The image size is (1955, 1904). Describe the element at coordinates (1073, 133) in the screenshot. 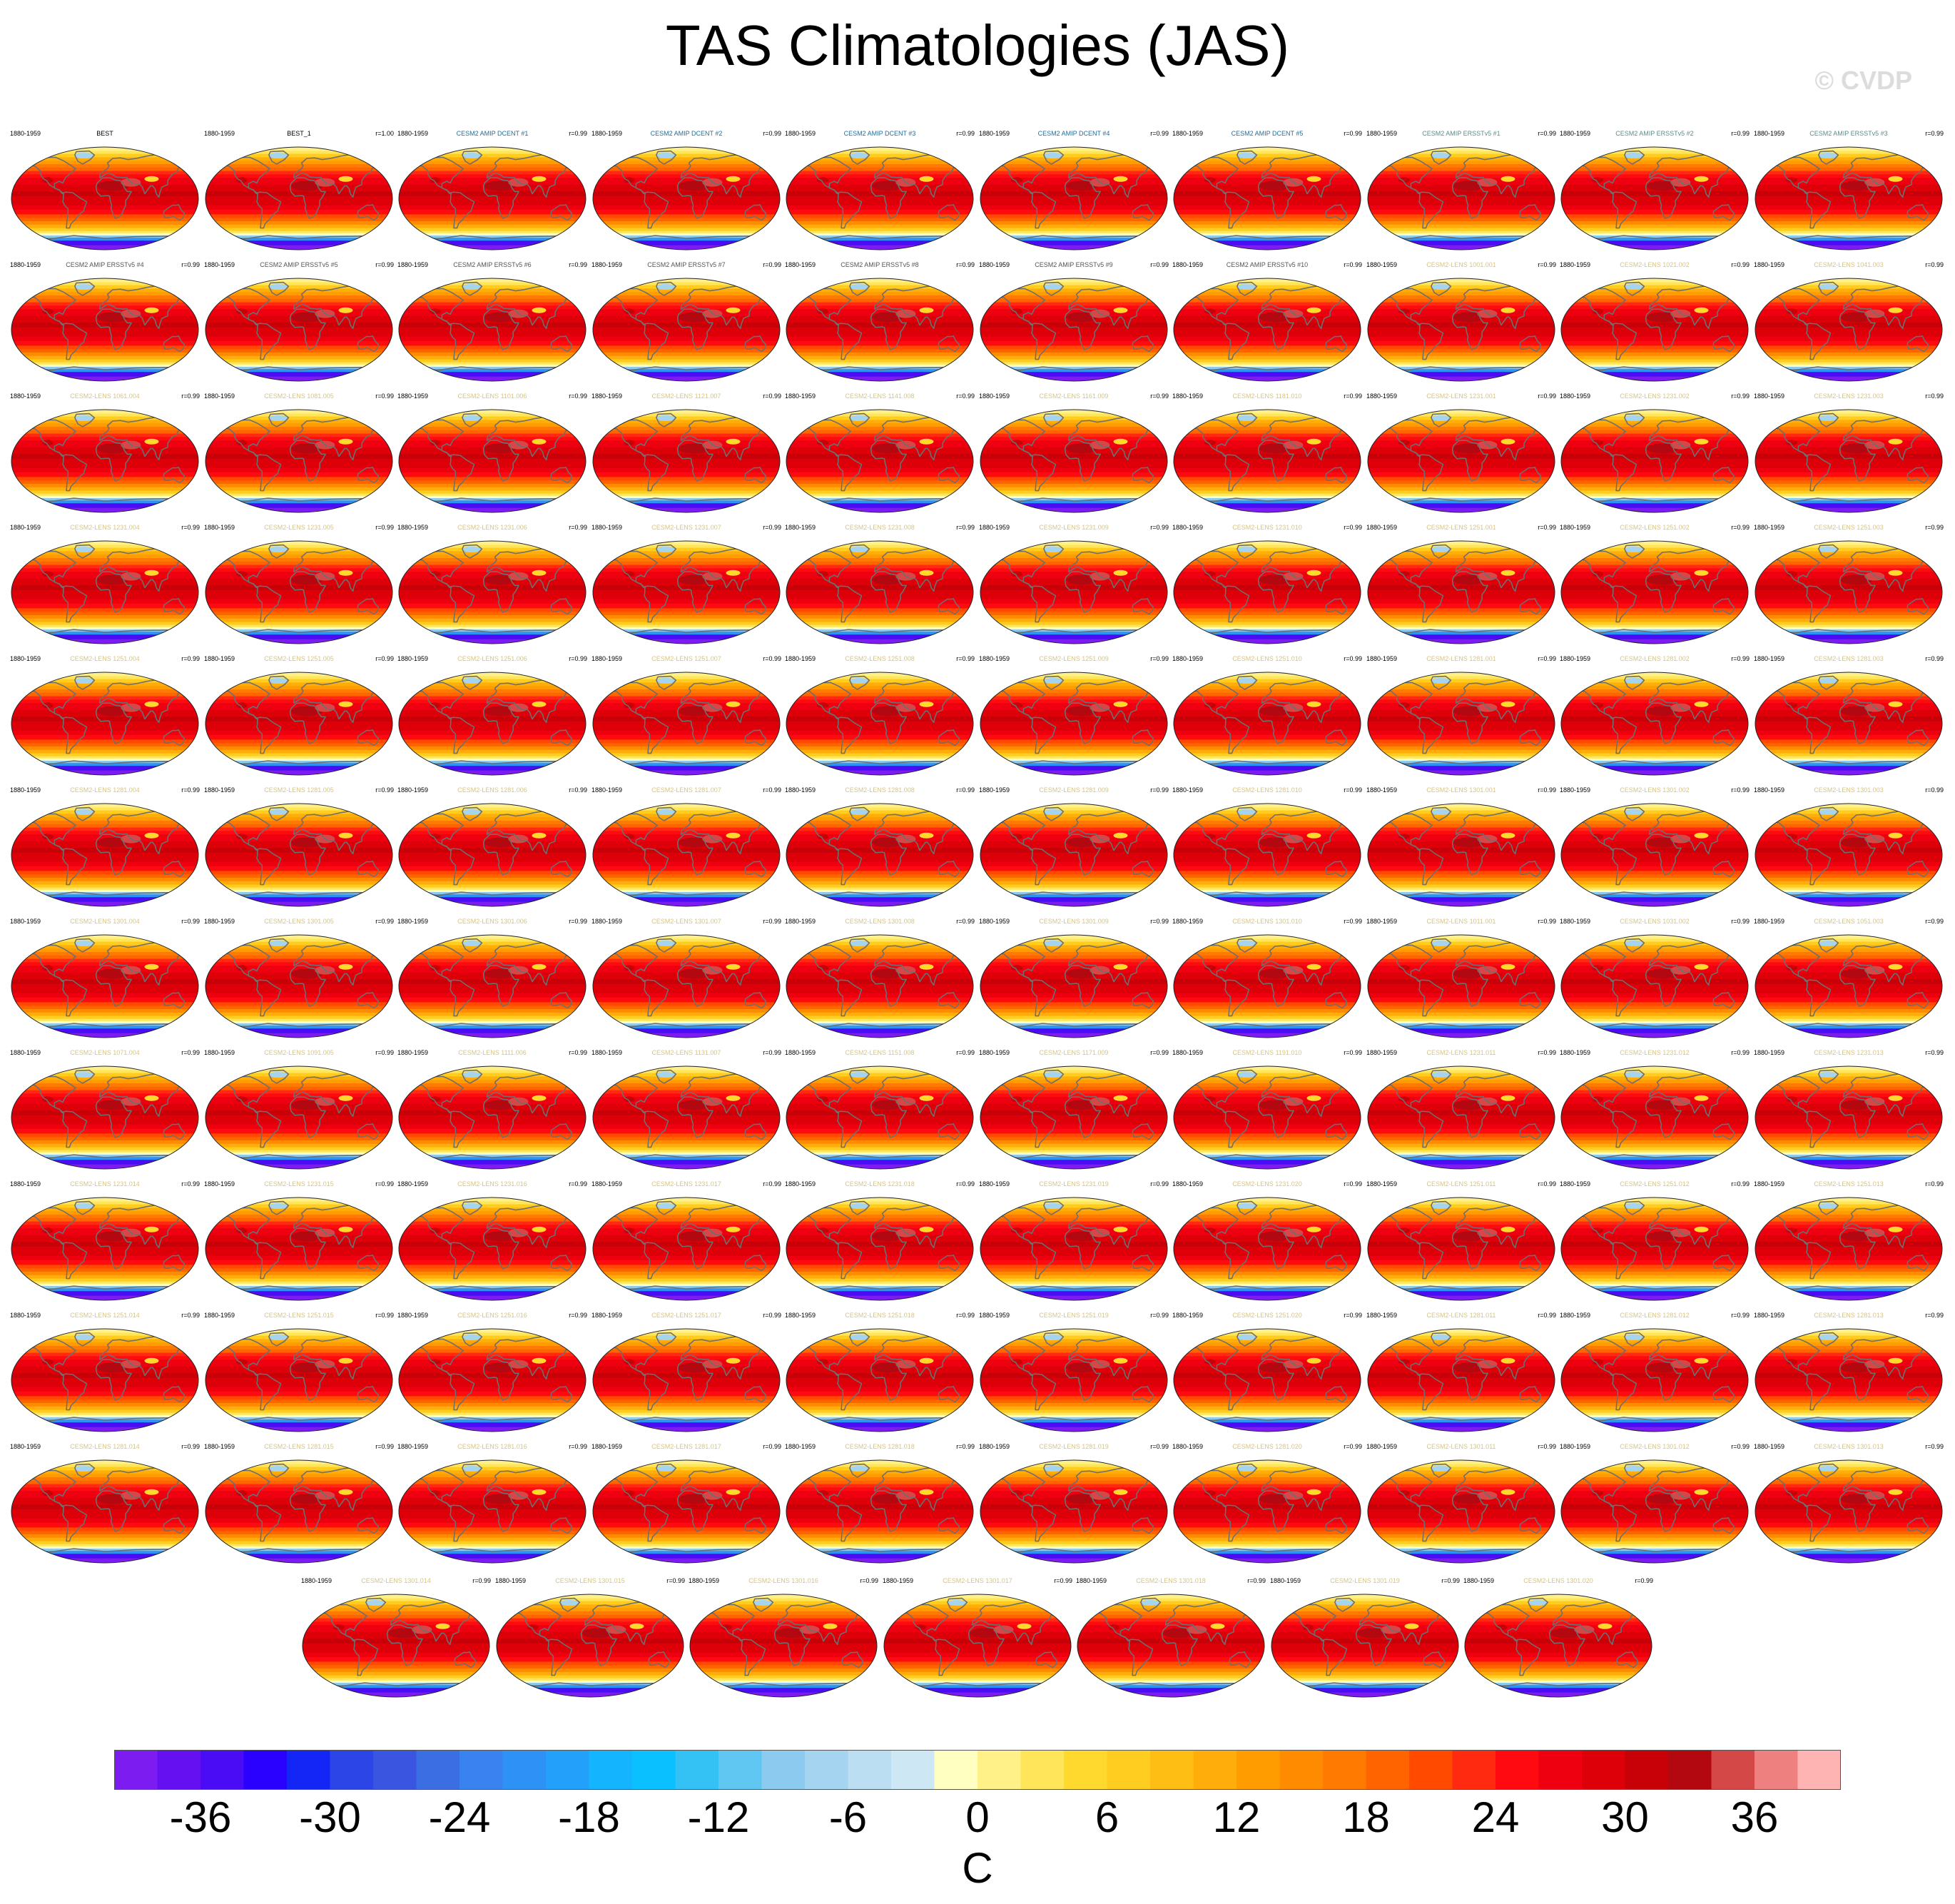

I see `panel-title: CESM2 AMIP DCENT #4` at that location.